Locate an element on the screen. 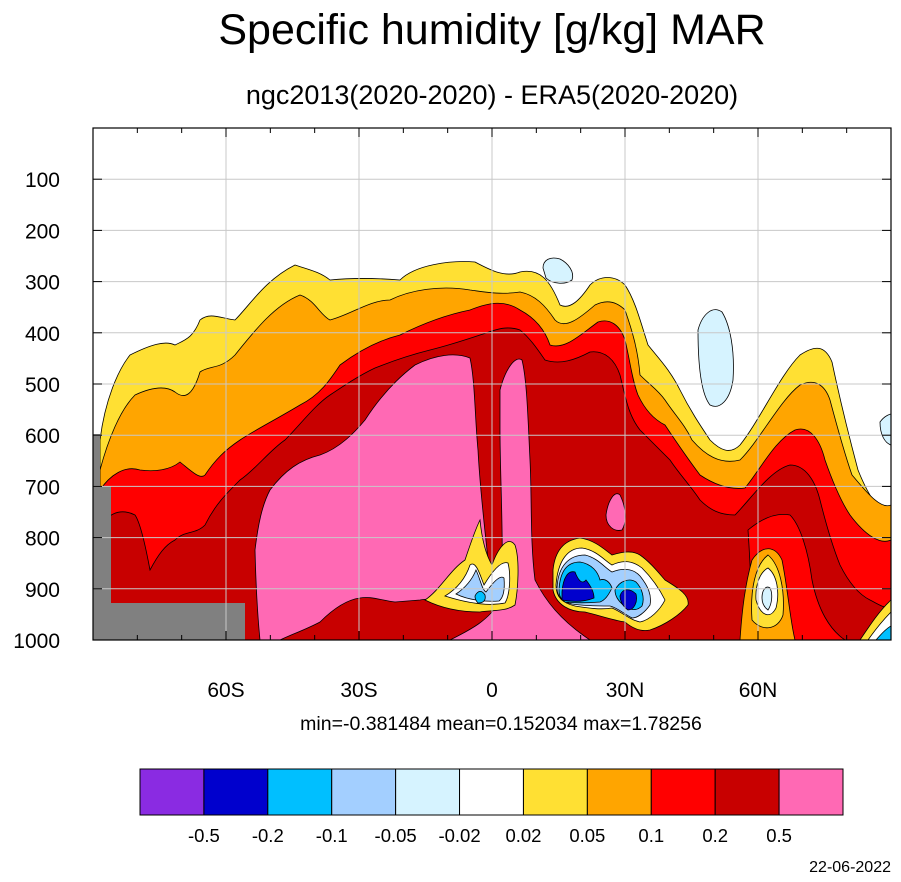 The width and height of the screenshot is (901, 882). colorbar-label: 0.5 is located at coordinates (779, 835).